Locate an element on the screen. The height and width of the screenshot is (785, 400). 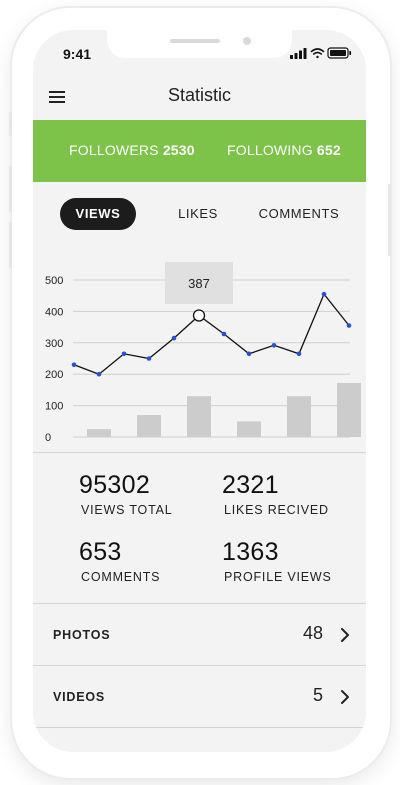
power-button is located at coordinates (389, 220).